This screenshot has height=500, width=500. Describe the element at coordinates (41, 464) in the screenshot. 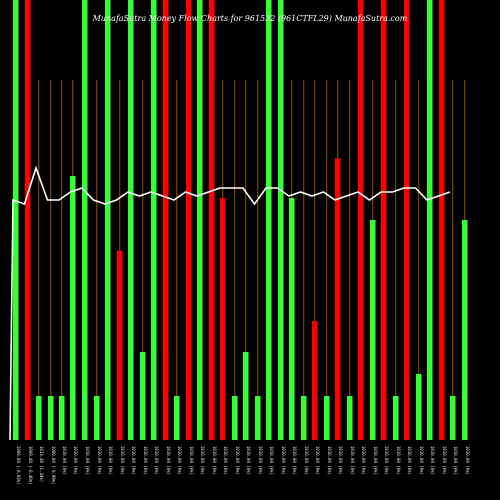

I see `x-tick-label: 1013.40 (1.34%)` at that location.